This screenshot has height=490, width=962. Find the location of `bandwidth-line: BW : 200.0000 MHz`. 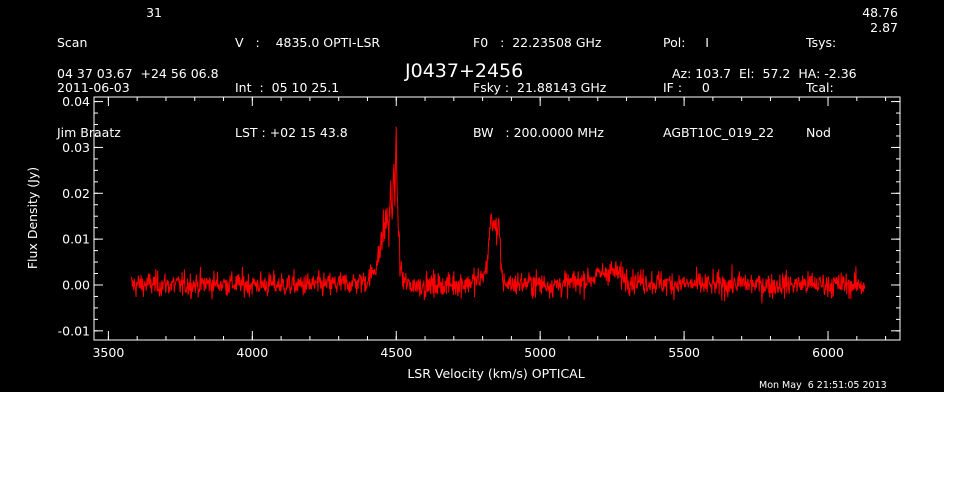

bandwidth-line: BW : 200.0000 MHz is located at coordinates (538, 132).